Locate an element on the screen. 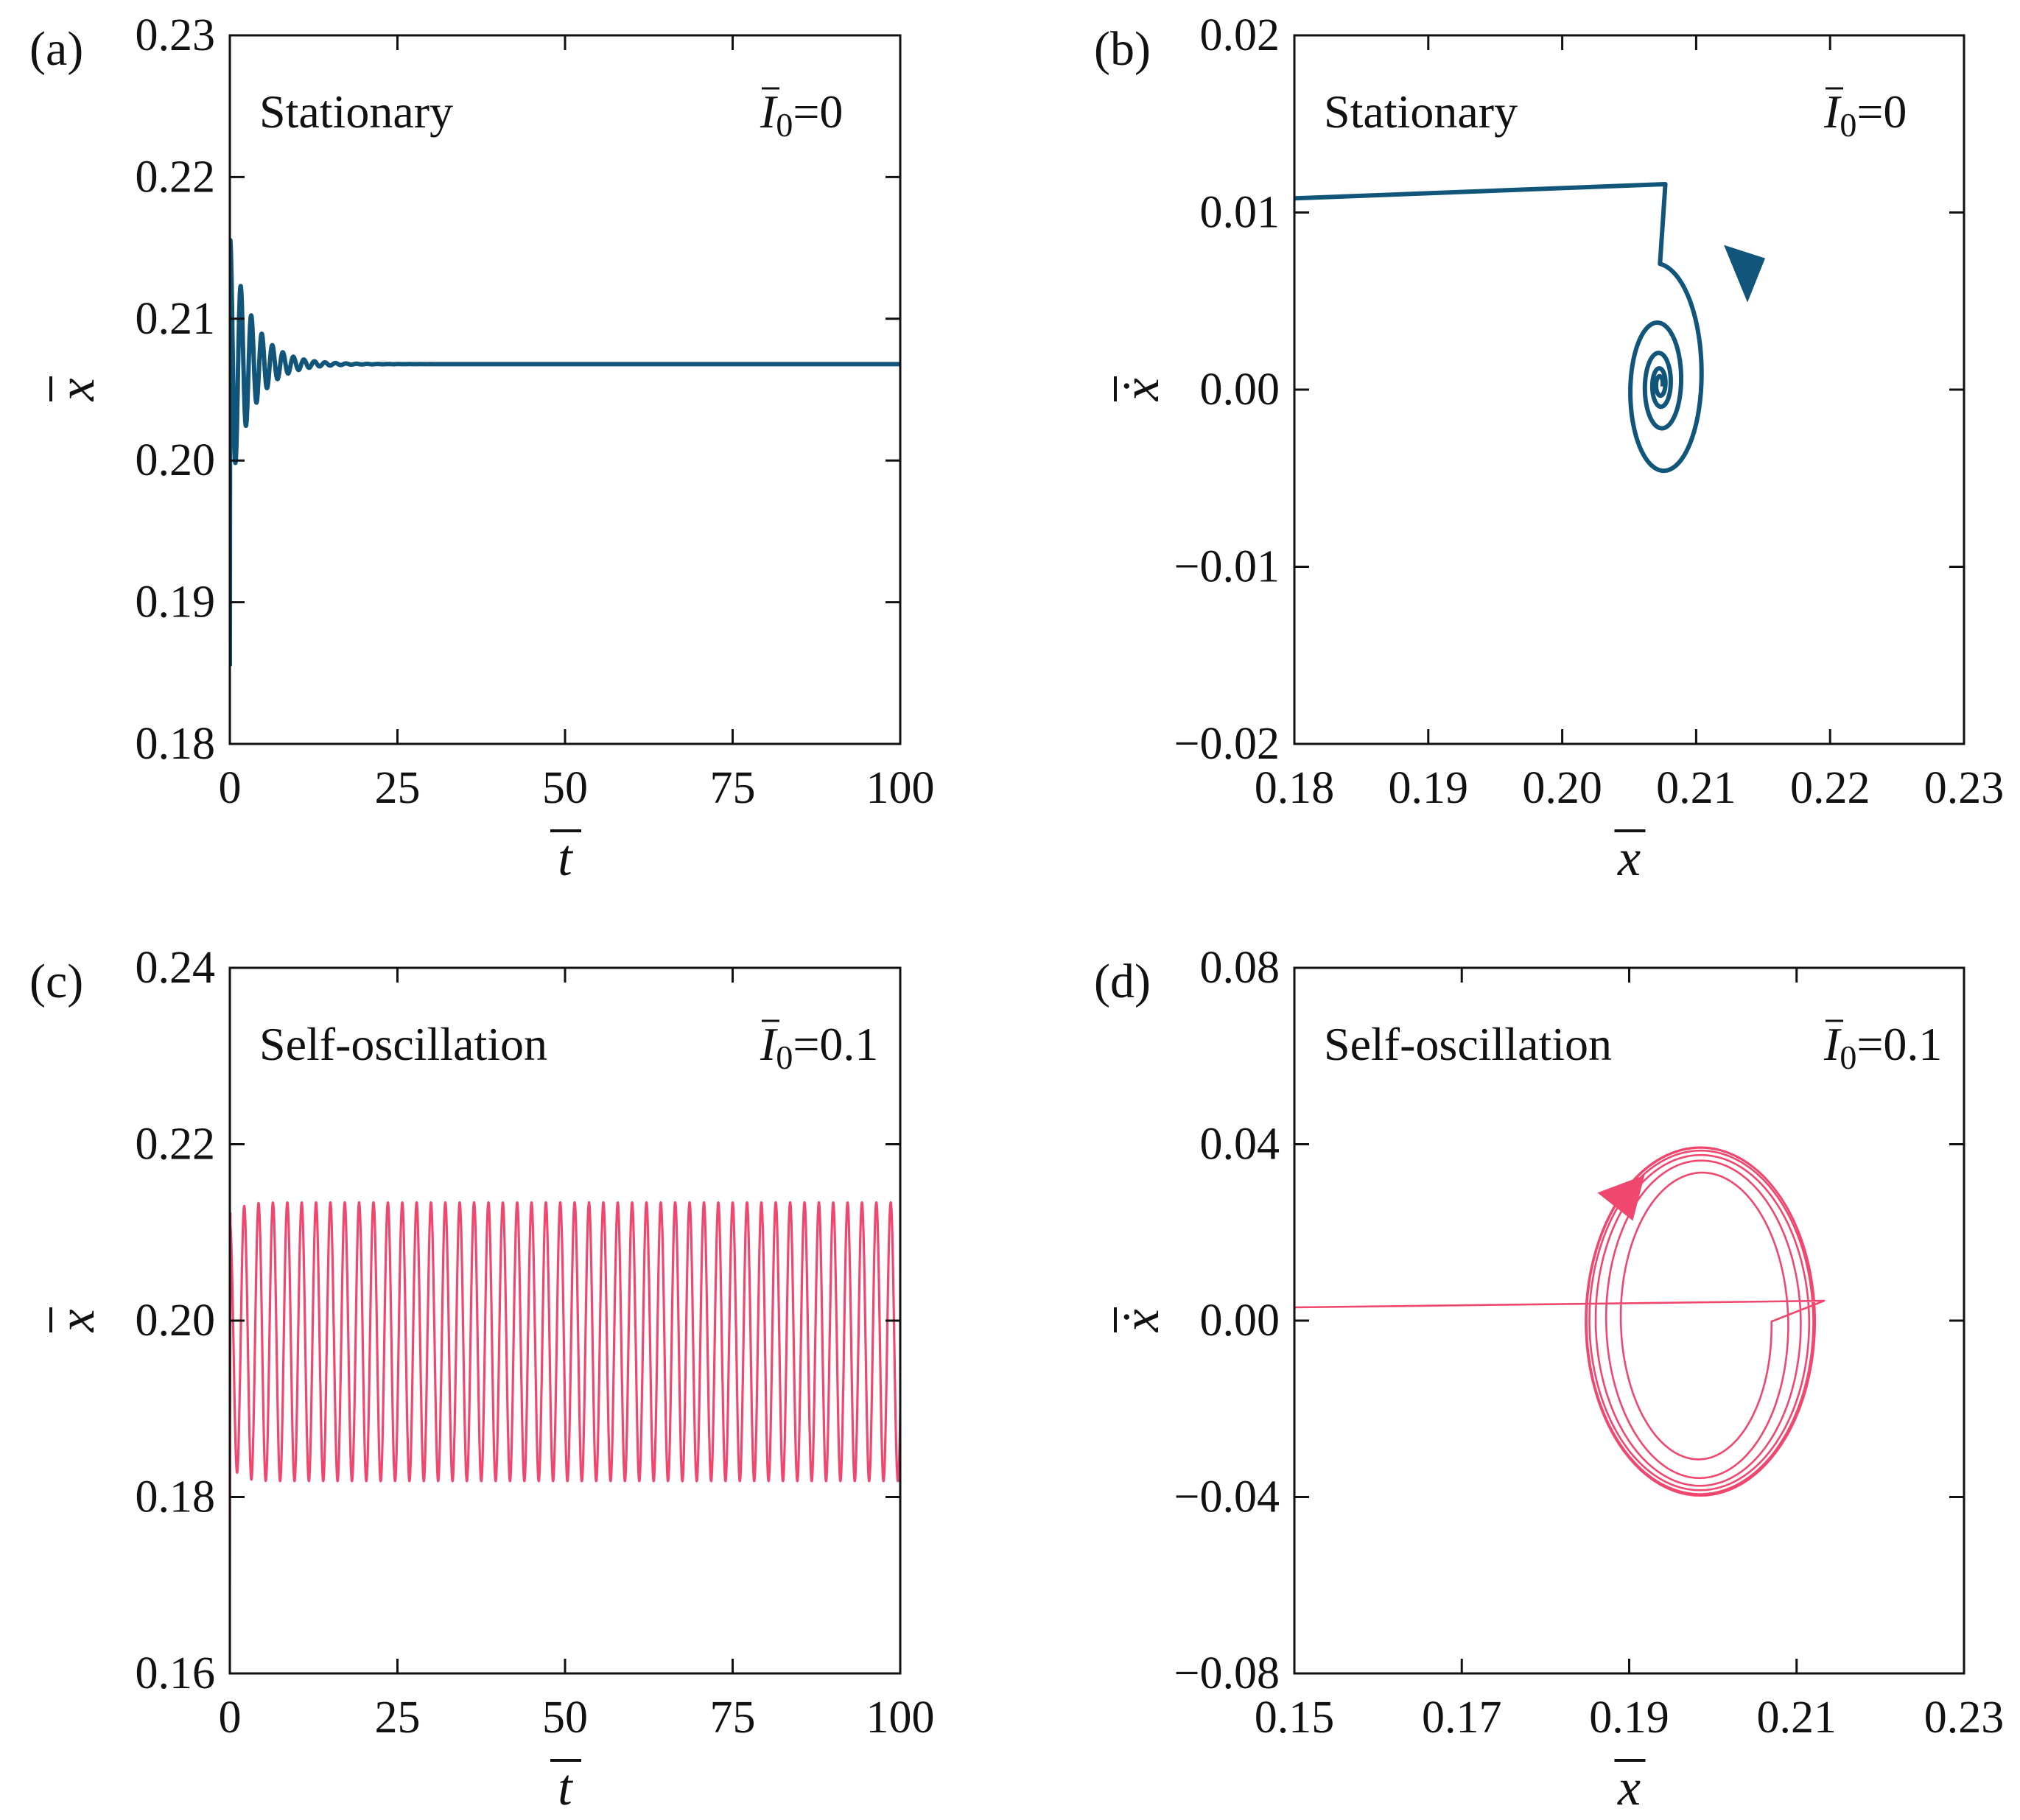  x-tick-label: 0.15 is located at coordinates (1295, 1718).